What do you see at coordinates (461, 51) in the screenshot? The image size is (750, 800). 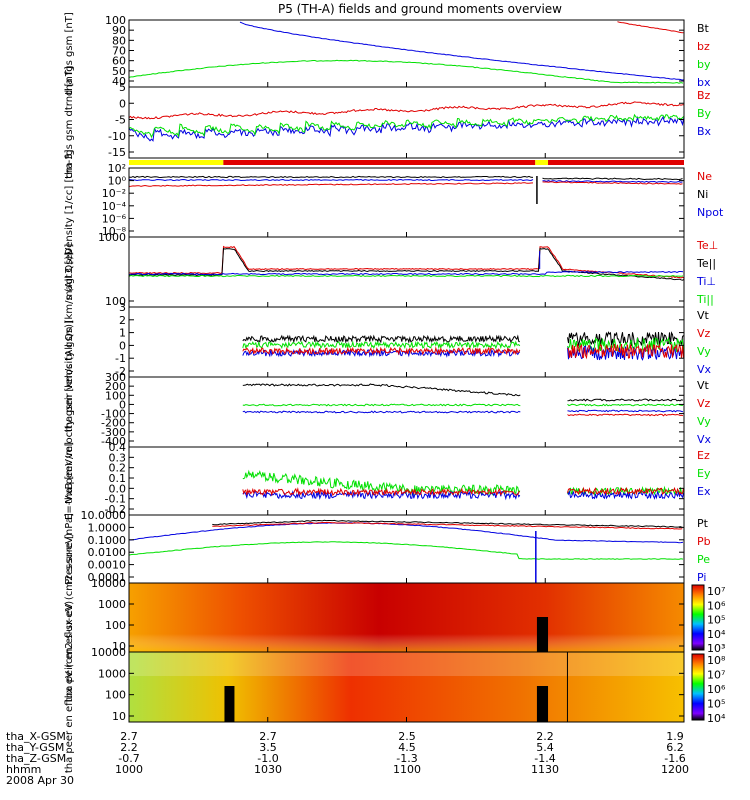 I see `series-bx-line` at bounding box center [461, 51].